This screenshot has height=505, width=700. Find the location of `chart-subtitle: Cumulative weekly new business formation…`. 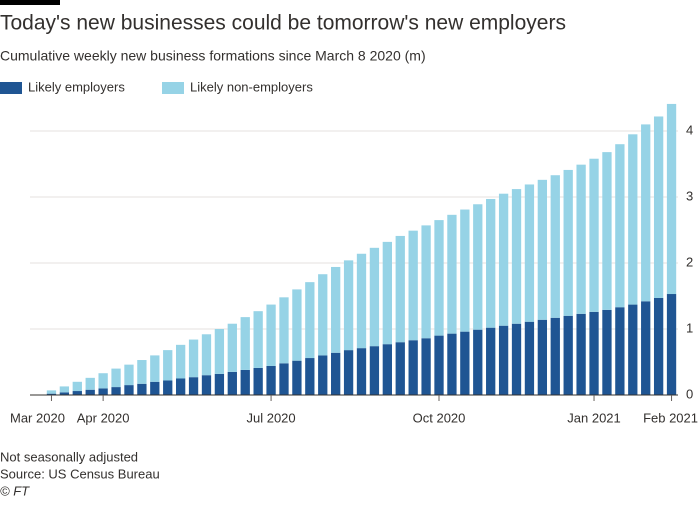

chart-subtitle: Cumulative weekly new business formation… is located at coordinates (213, 56).